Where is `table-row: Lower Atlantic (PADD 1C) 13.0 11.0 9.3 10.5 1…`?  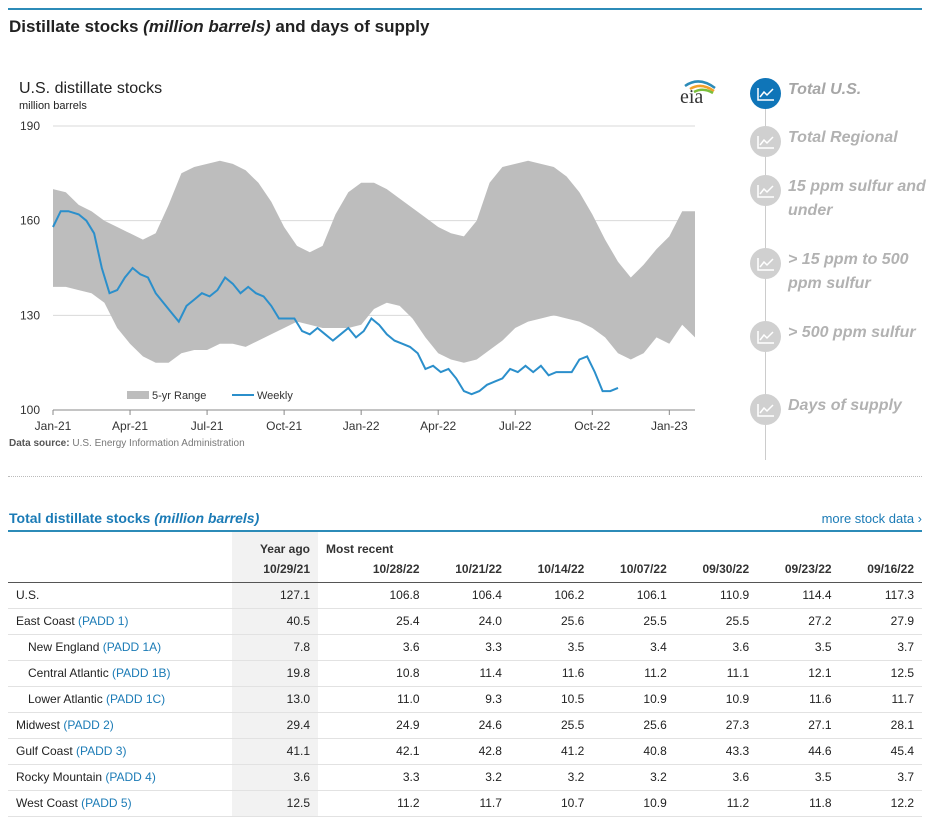
table-row: Lower Atlantic (PADD 1C) 13.0 11.0 9.3 10.5 1… is located at coordinates (465, 699).